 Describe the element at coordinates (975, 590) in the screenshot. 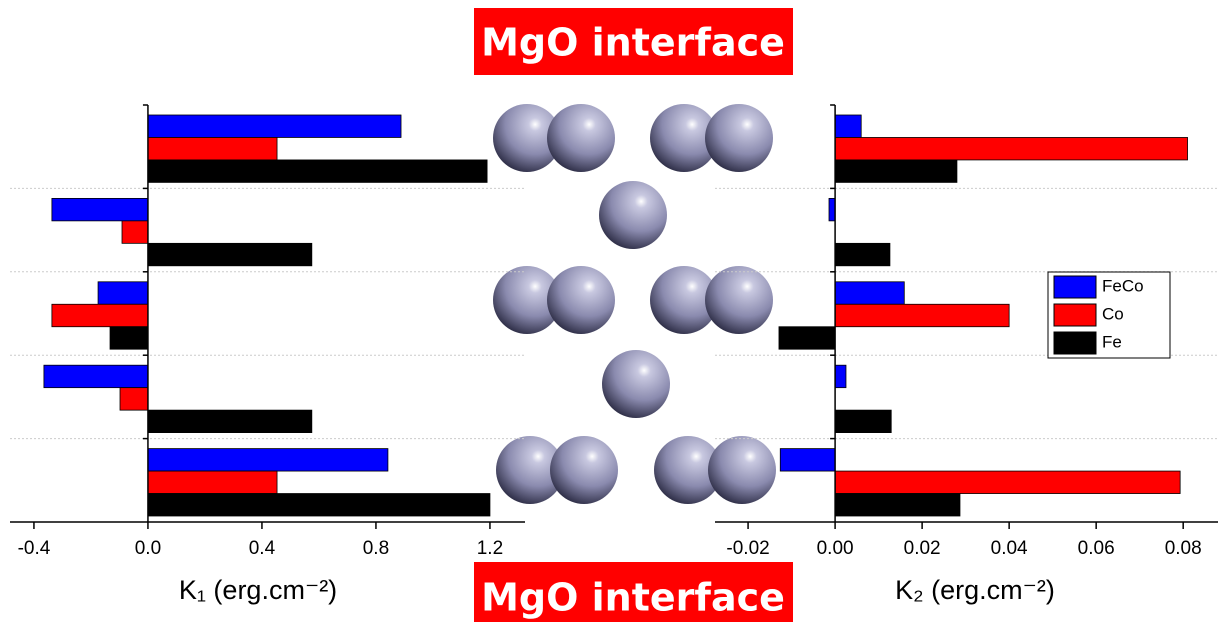

I see `x-axis-label: K₂ (erg.cm⁻²)` at that location.